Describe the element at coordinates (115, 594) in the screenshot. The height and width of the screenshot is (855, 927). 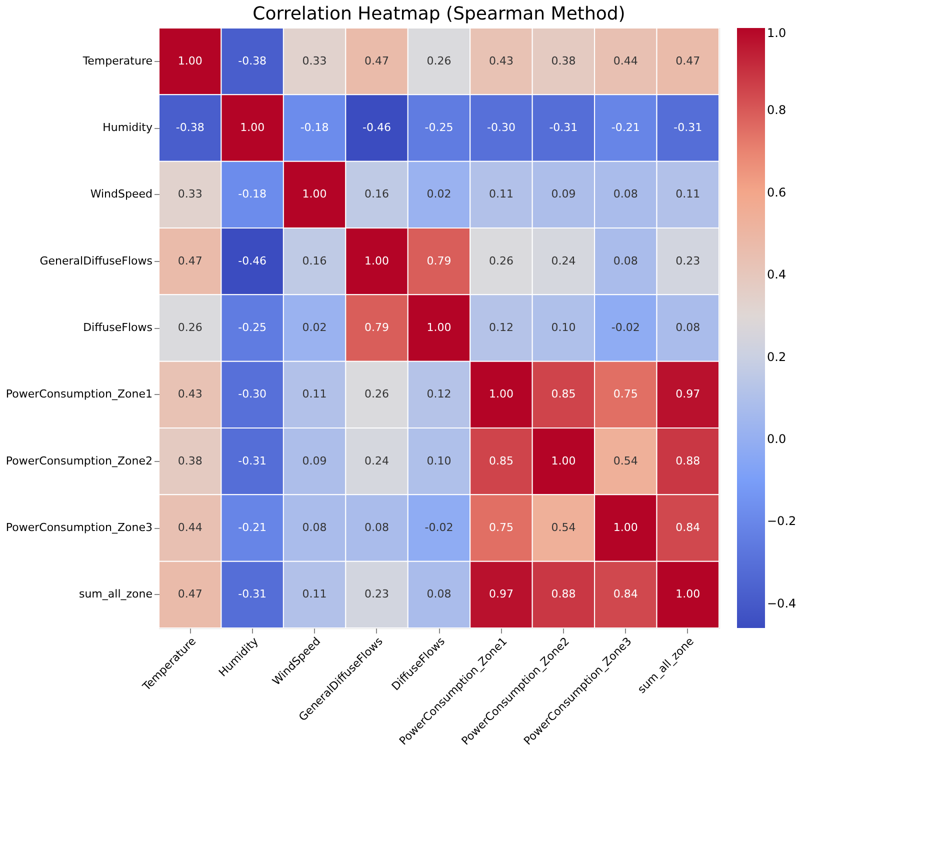
I see `y-tick-label: sum_all_zone` at that location.